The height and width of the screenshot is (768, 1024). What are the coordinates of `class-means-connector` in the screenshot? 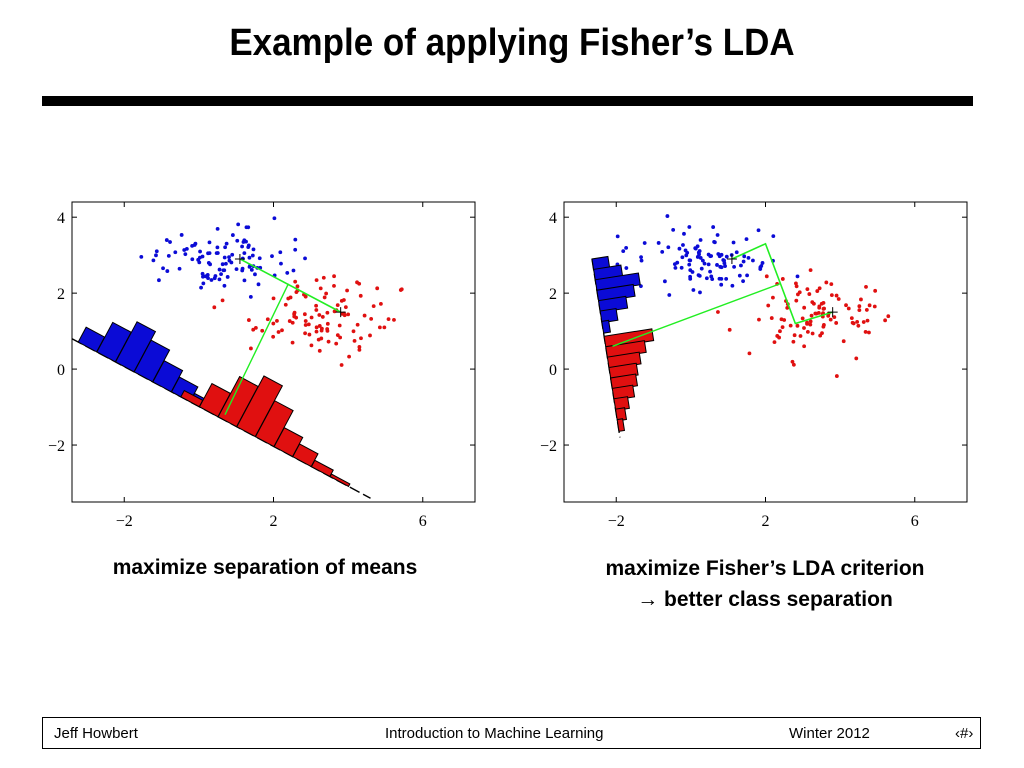 It's located at (290, 285).